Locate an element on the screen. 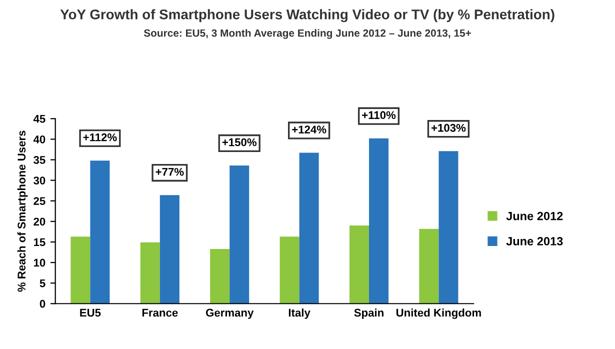  y-tick-label: 45 is located at coordinates (39, 119).